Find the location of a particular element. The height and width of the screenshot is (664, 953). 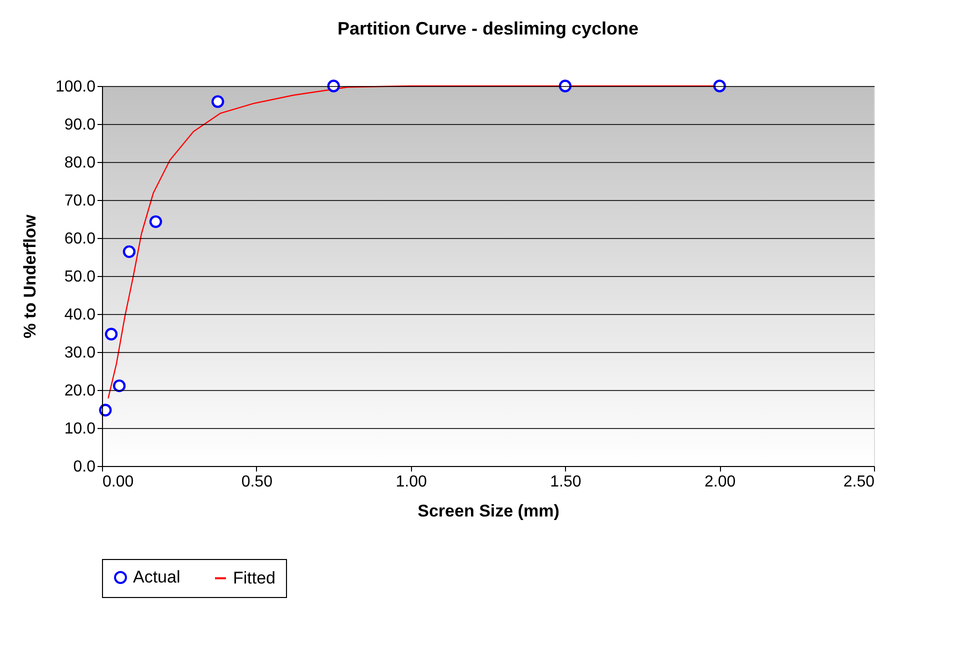

y-tick-label: 90.0 is located at coordinates (80, 125).